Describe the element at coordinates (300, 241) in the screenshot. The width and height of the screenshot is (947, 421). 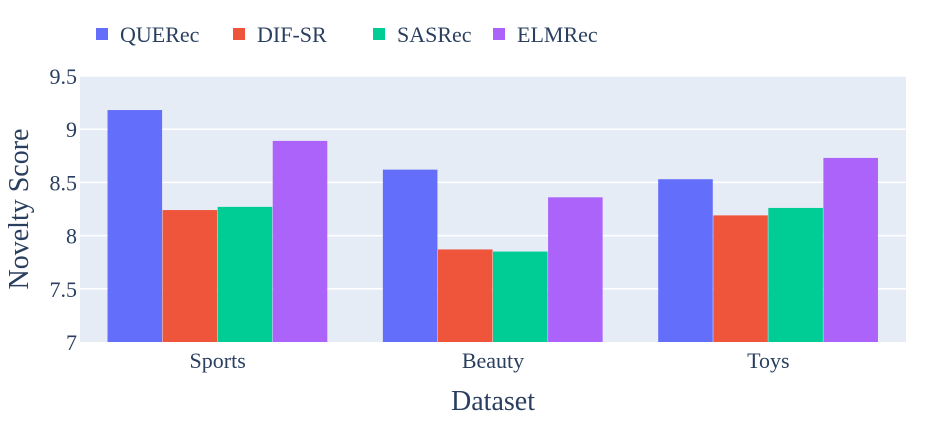
I see `bar-elmrec-sports` at that location.